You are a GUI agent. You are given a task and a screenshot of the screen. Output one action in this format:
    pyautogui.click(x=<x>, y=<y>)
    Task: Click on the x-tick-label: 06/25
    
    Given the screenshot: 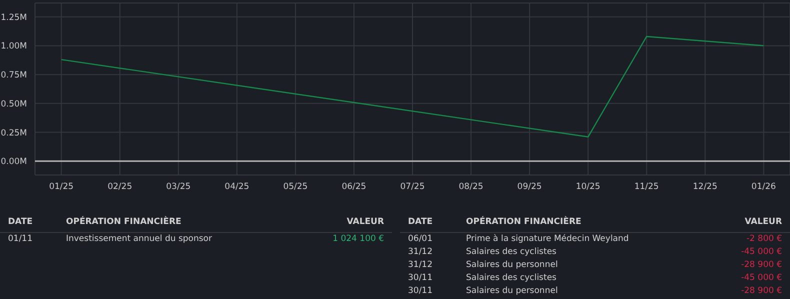 What is the action you would take?
    pyautogui.click(x=354, y=187)
    